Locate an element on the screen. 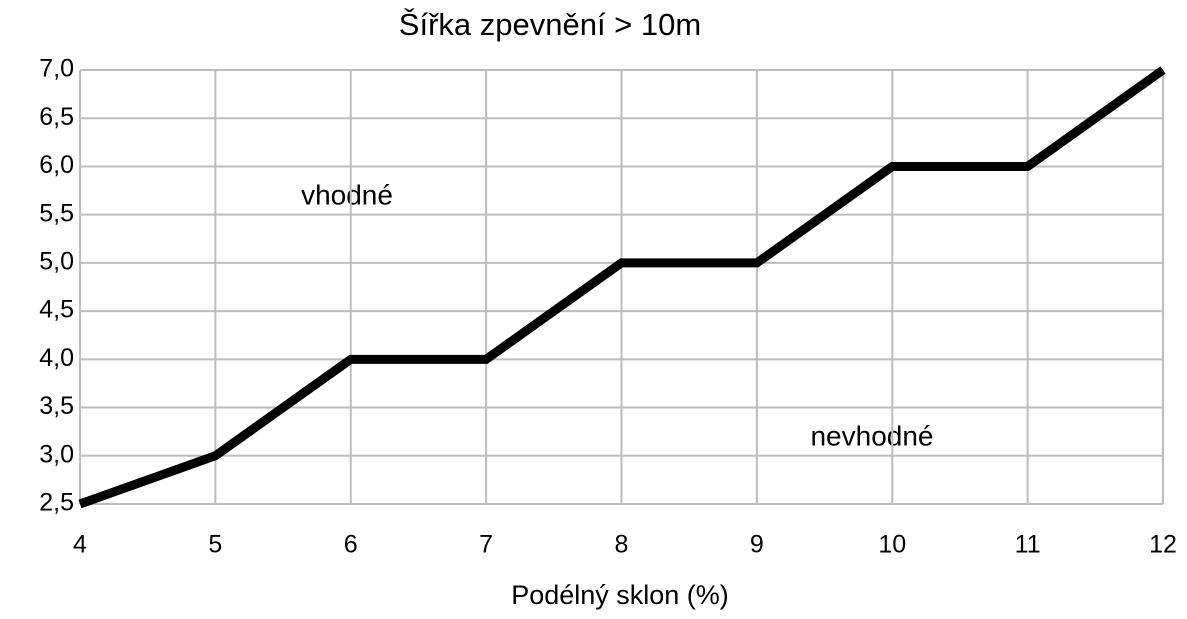  x-tick-label: 9 is located at coordinates (757, 545).